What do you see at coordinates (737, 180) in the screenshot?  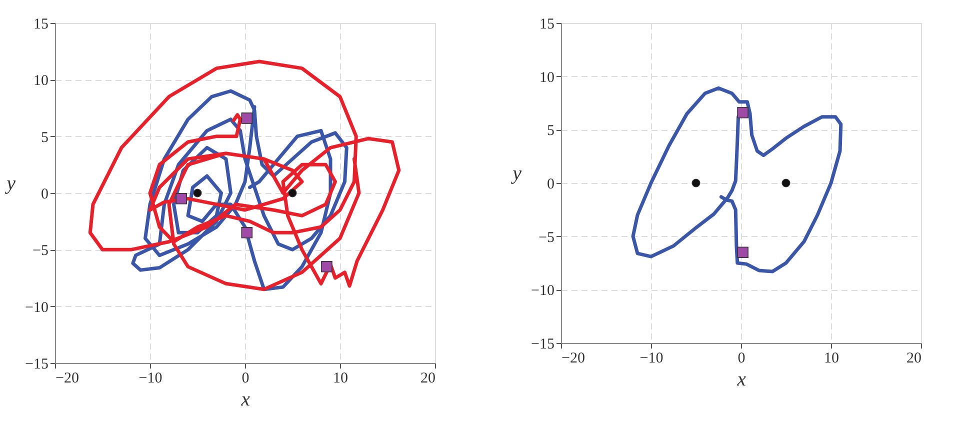 I see `line-series` at bounding box center [737, 180].